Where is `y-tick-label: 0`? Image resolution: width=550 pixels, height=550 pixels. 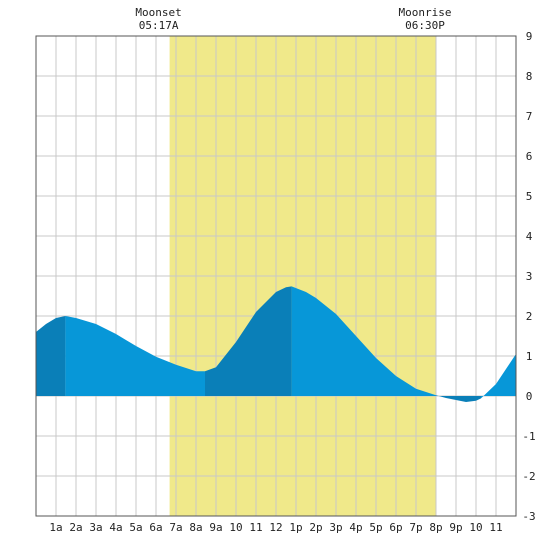 y-tick-label: 0 is located at coordinates (529, 396).